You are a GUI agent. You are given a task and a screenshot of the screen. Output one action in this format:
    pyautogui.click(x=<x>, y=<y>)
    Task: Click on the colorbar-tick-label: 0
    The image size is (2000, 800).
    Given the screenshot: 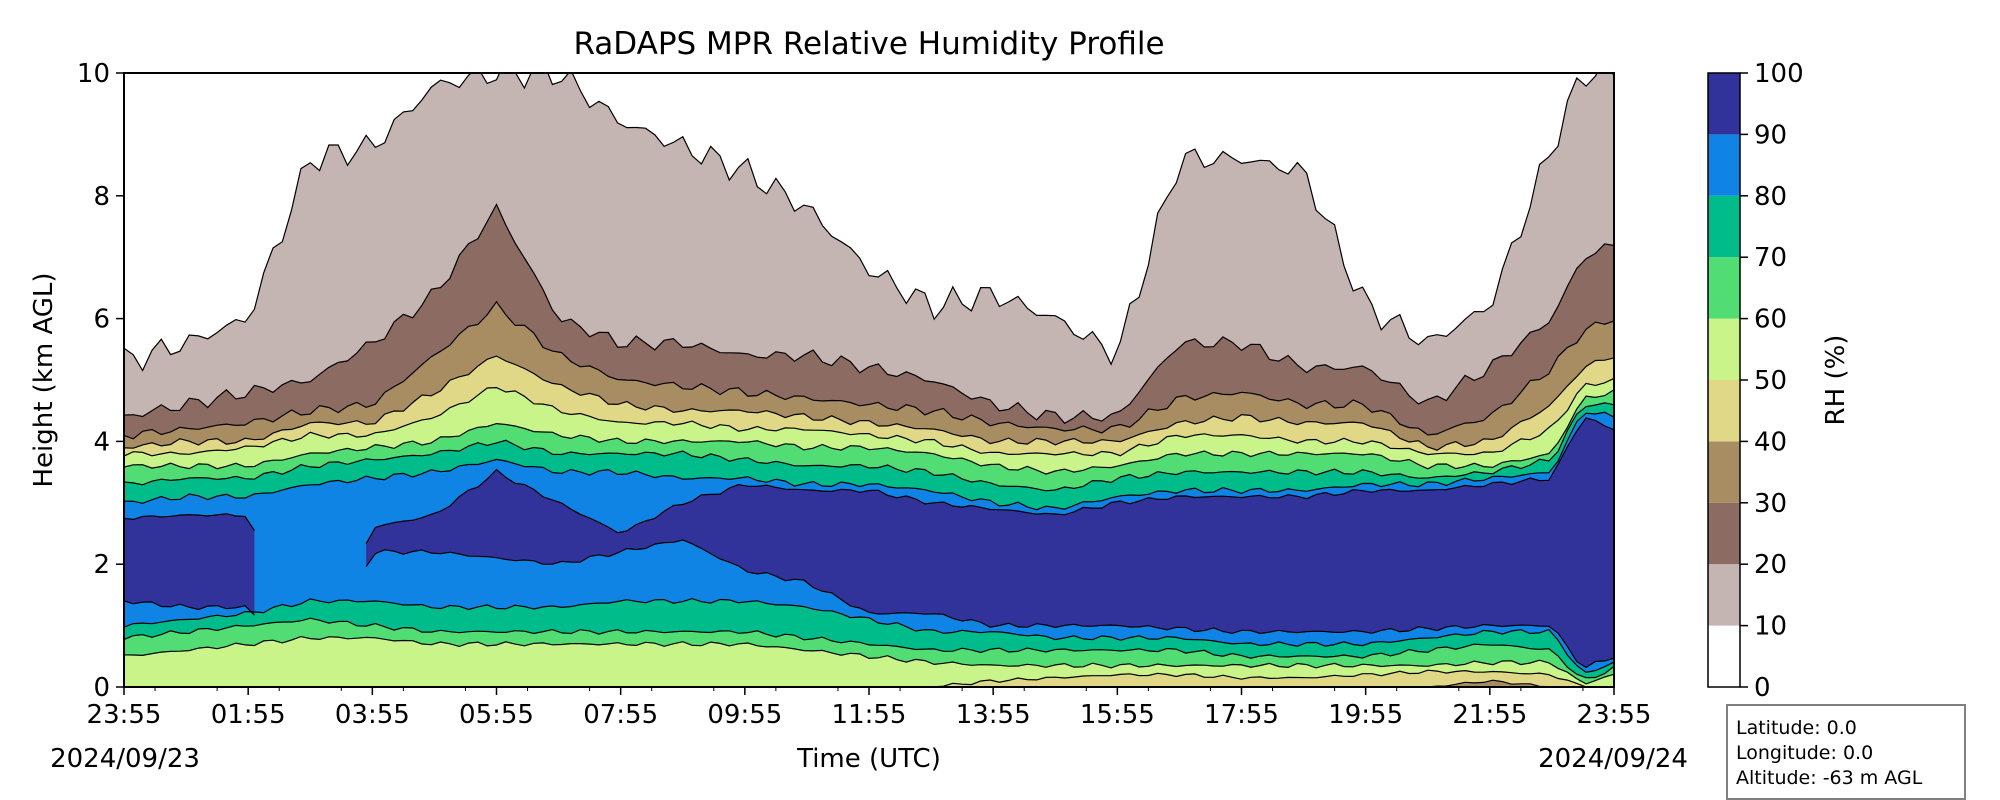 What is the action you would take?
    pyautogui.click(x=1762, y=688)
    